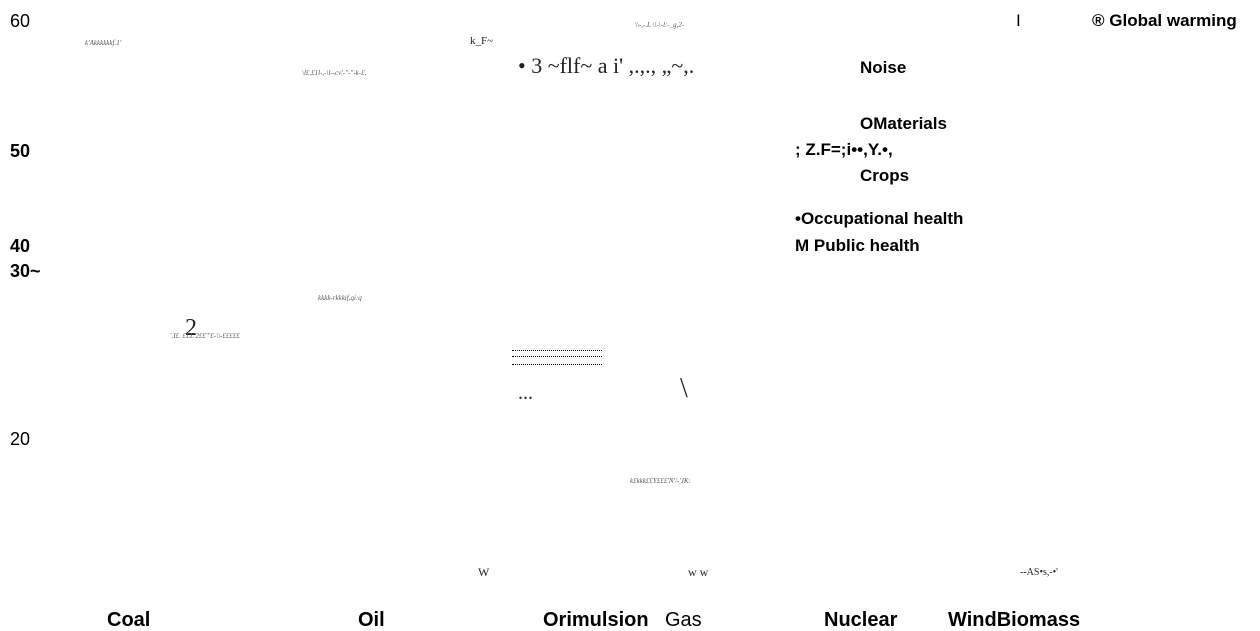  Describe the element at coordinates (1018, 20) in the screenshot. I see `legend-mark: I` at that location.